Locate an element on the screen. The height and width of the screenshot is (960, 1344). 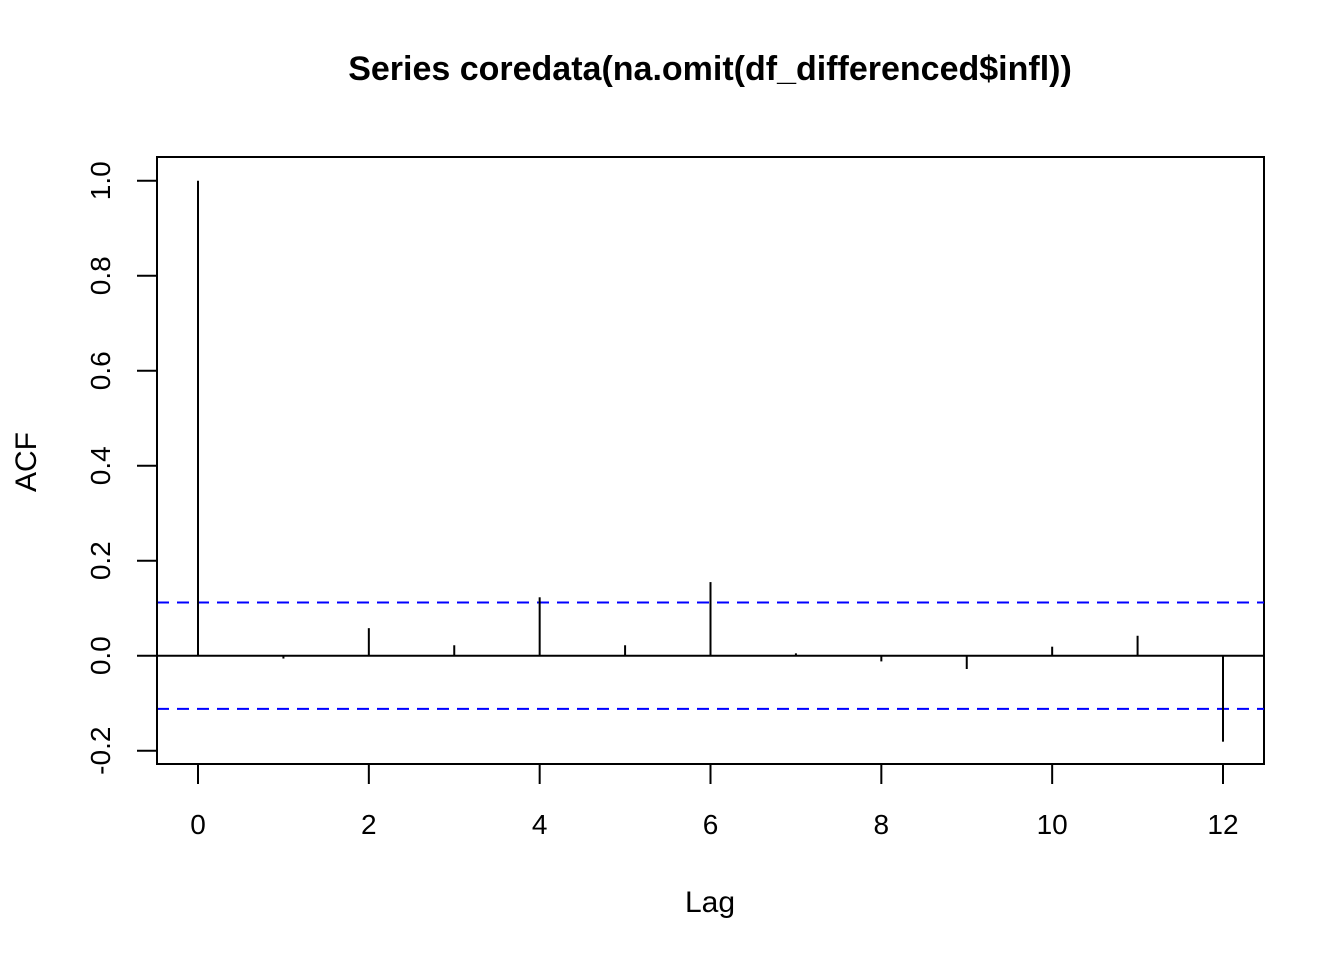
x-axis: 0 2 4 6 8 10 12 is located at coordinates (714, 801).